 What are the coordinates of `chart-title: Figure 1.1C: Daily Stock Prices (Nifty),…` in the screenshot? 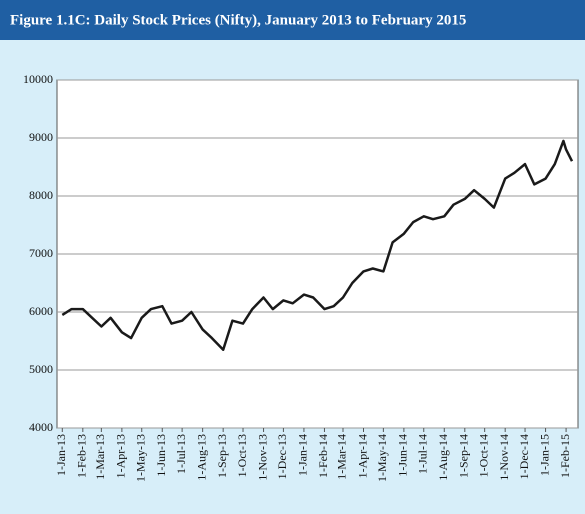 It's located at (238, 20).